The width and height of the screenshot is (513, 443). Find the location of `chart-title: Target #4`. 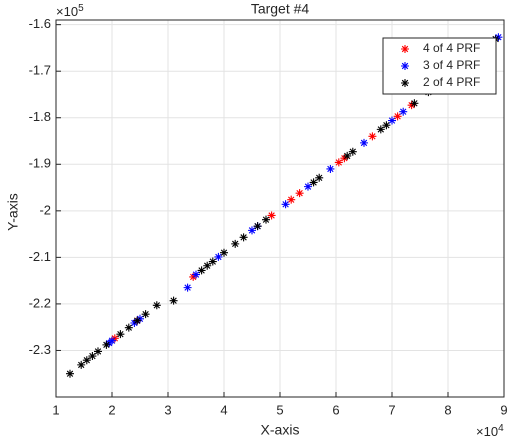

chart-title: Target #4 is located at coordinates (280, 9).